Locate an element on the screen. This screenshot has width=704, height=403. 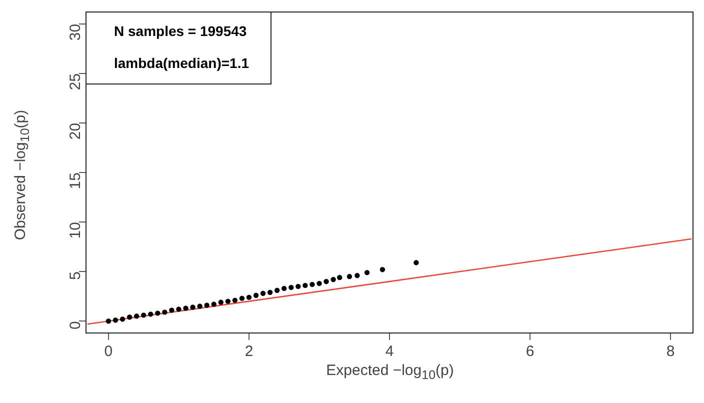
x-tick-label: 2 is located at coordinates (249, 351).